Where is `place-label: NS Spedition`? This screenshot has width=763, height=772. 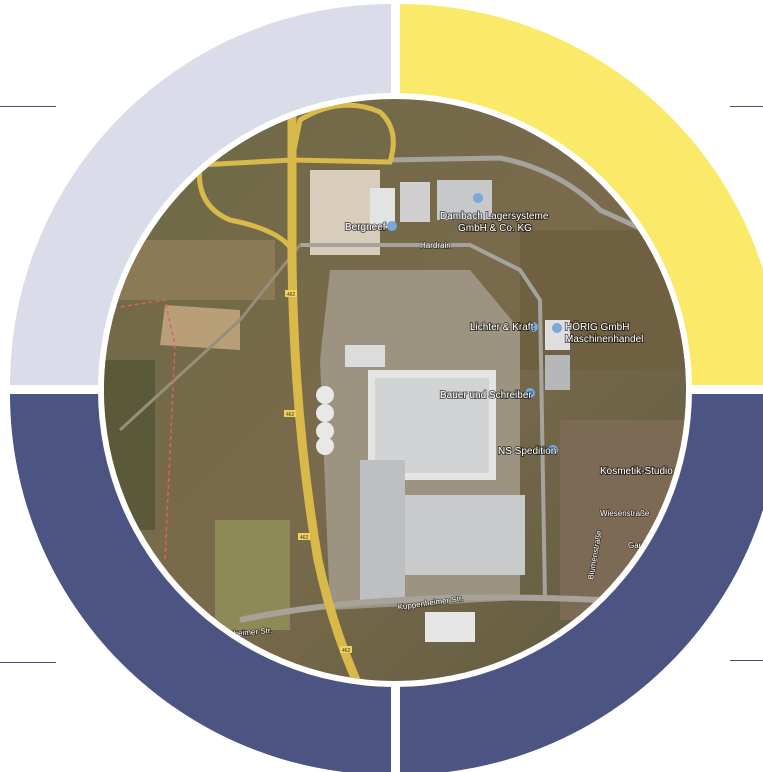 place-label: NS Spedition is located at coordinates (527, 451).